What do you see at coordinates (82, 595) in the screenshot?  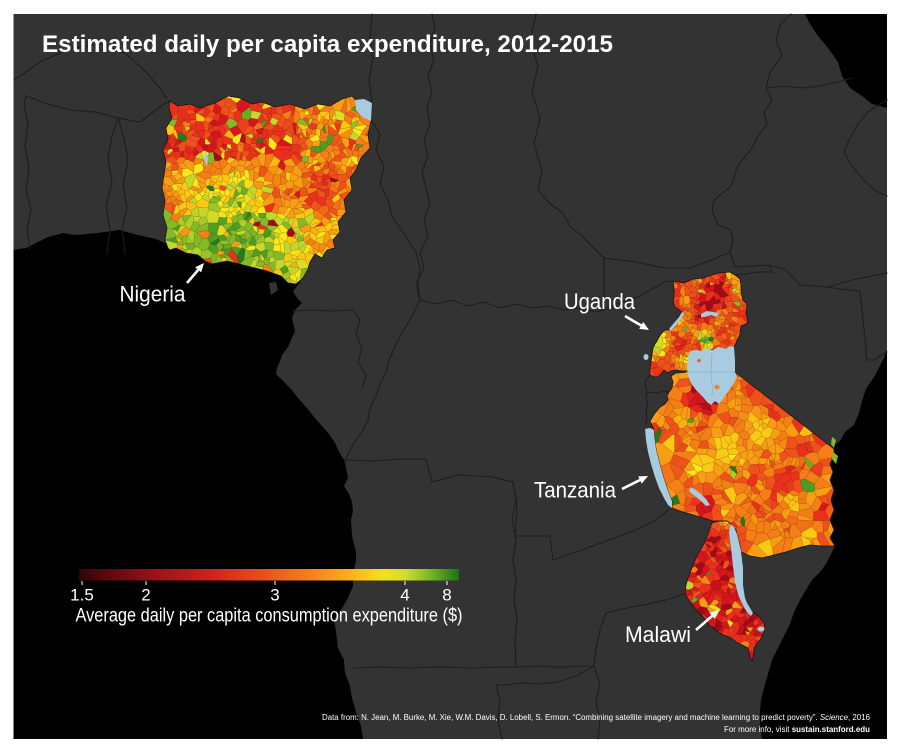 I see `svg-text: 1.5` at bounding box center [82, 595].